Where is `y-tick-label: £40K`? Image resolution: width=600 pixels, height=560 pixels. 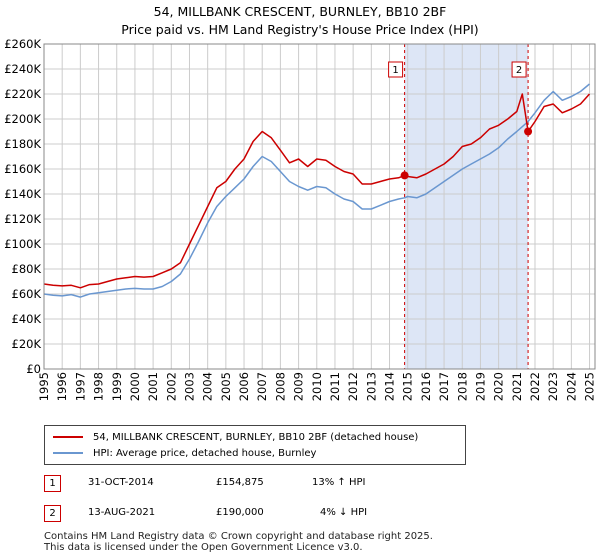
y-tick-label: £40K is located at coordinates (27, 319).